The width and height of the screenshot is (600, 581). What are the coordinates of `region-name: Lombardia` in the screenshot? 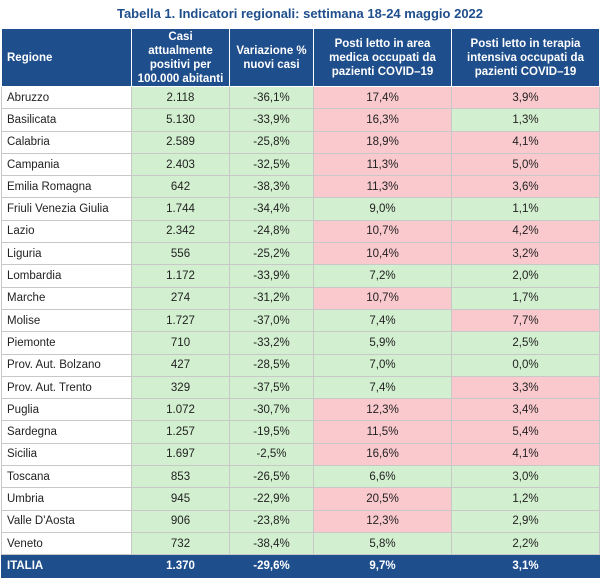 It's located at (66, 276).